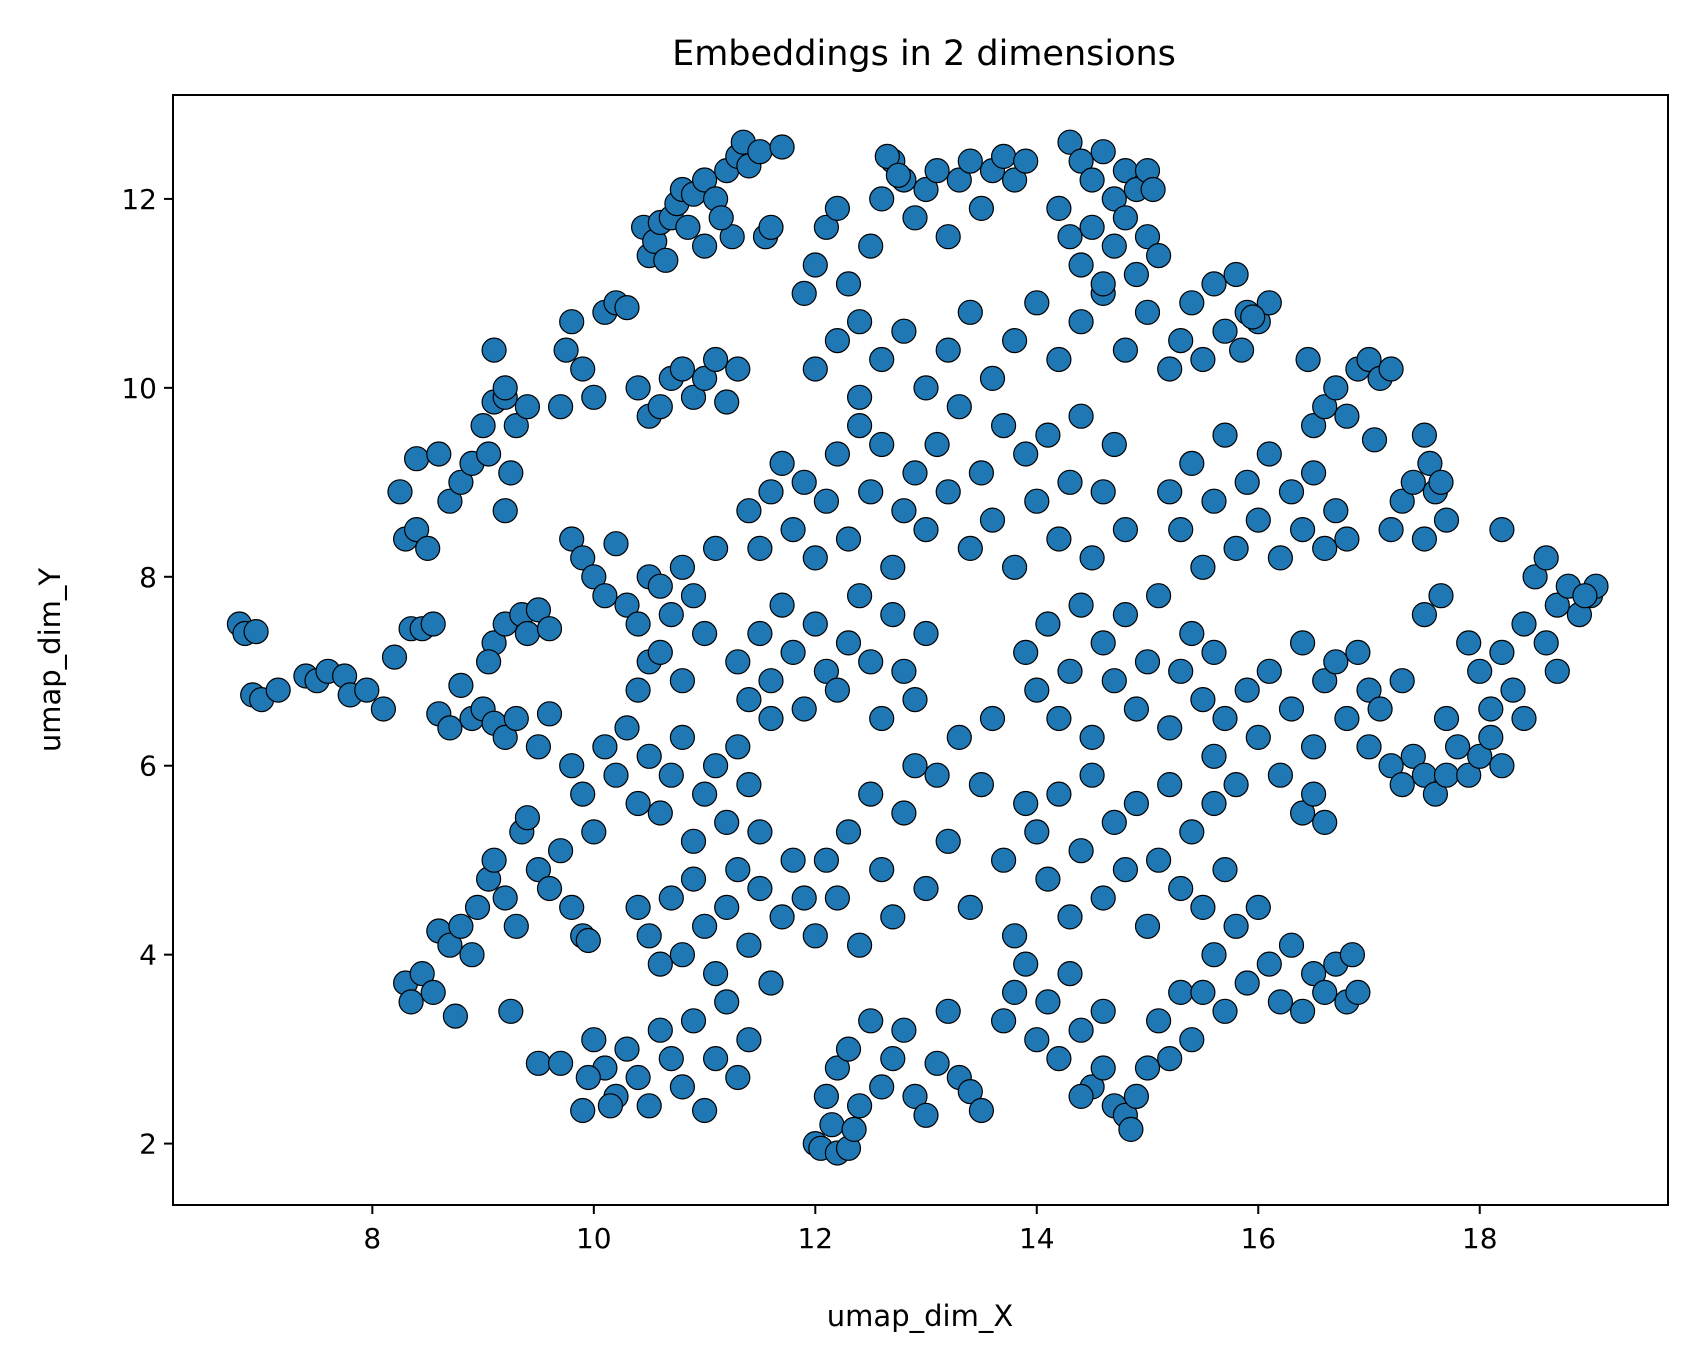 The width and height of the screenshot is (1689, 1362). I want to click on x-tick-label: 14, so click(1037, 1238).